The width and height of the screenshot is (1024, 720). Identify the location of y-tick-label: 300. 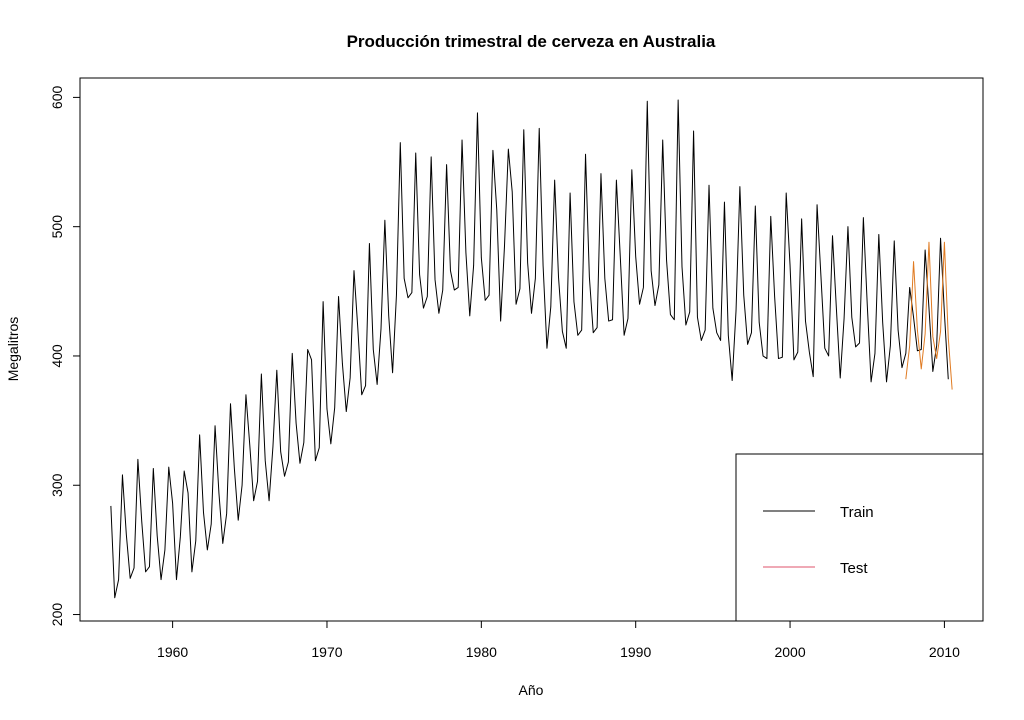
(57, 485).